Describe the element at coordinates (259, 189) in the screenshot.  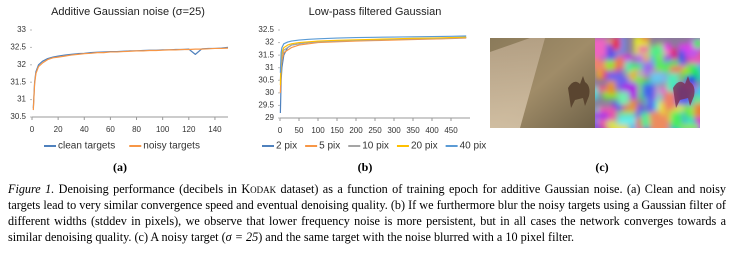
I see `dataset-name: Kodak` at that location.